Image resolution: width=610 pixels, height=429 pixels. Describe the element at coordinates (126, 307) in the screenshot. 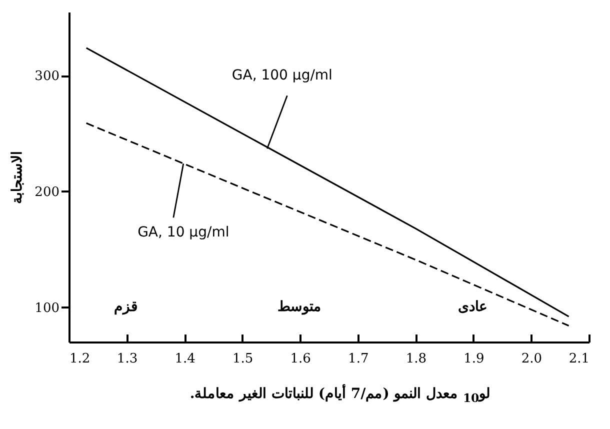

I see `annotation: قزم` at that location.